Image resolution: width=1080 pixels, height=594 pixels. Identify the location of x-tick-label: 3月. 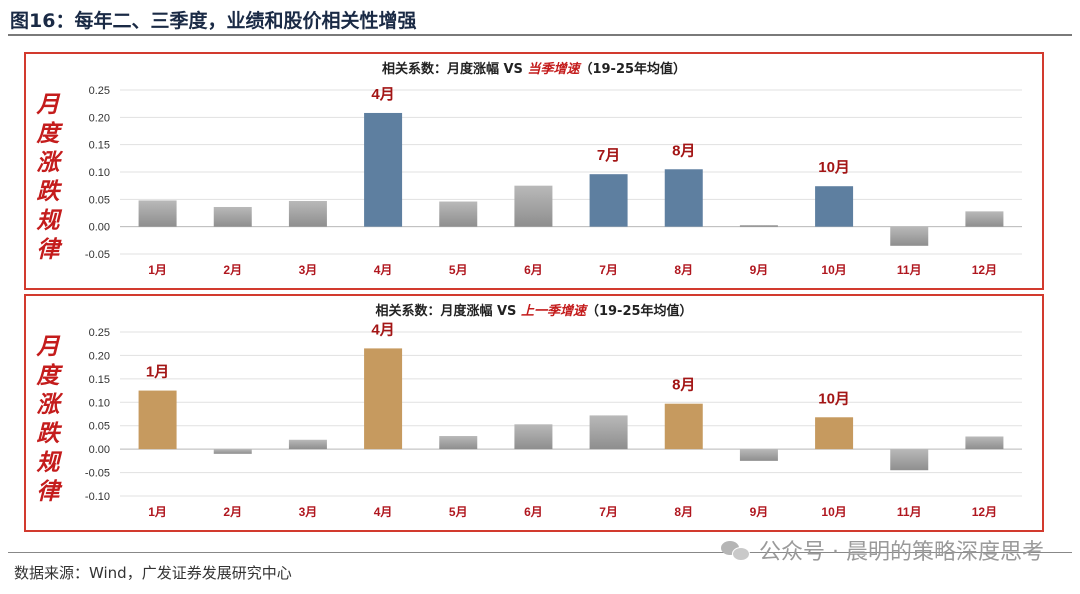
(308, 512).